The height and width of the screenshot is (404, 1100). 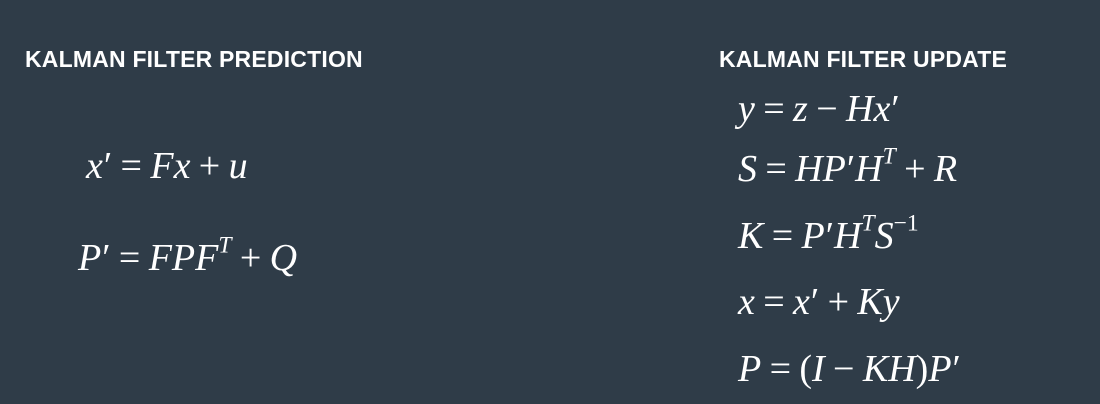 What do you see at coordinates (188, 255) in the screenshot?
I see `prediction-covariance-equation: P′ = FPFT + Q` at bounding box center [188, 255].